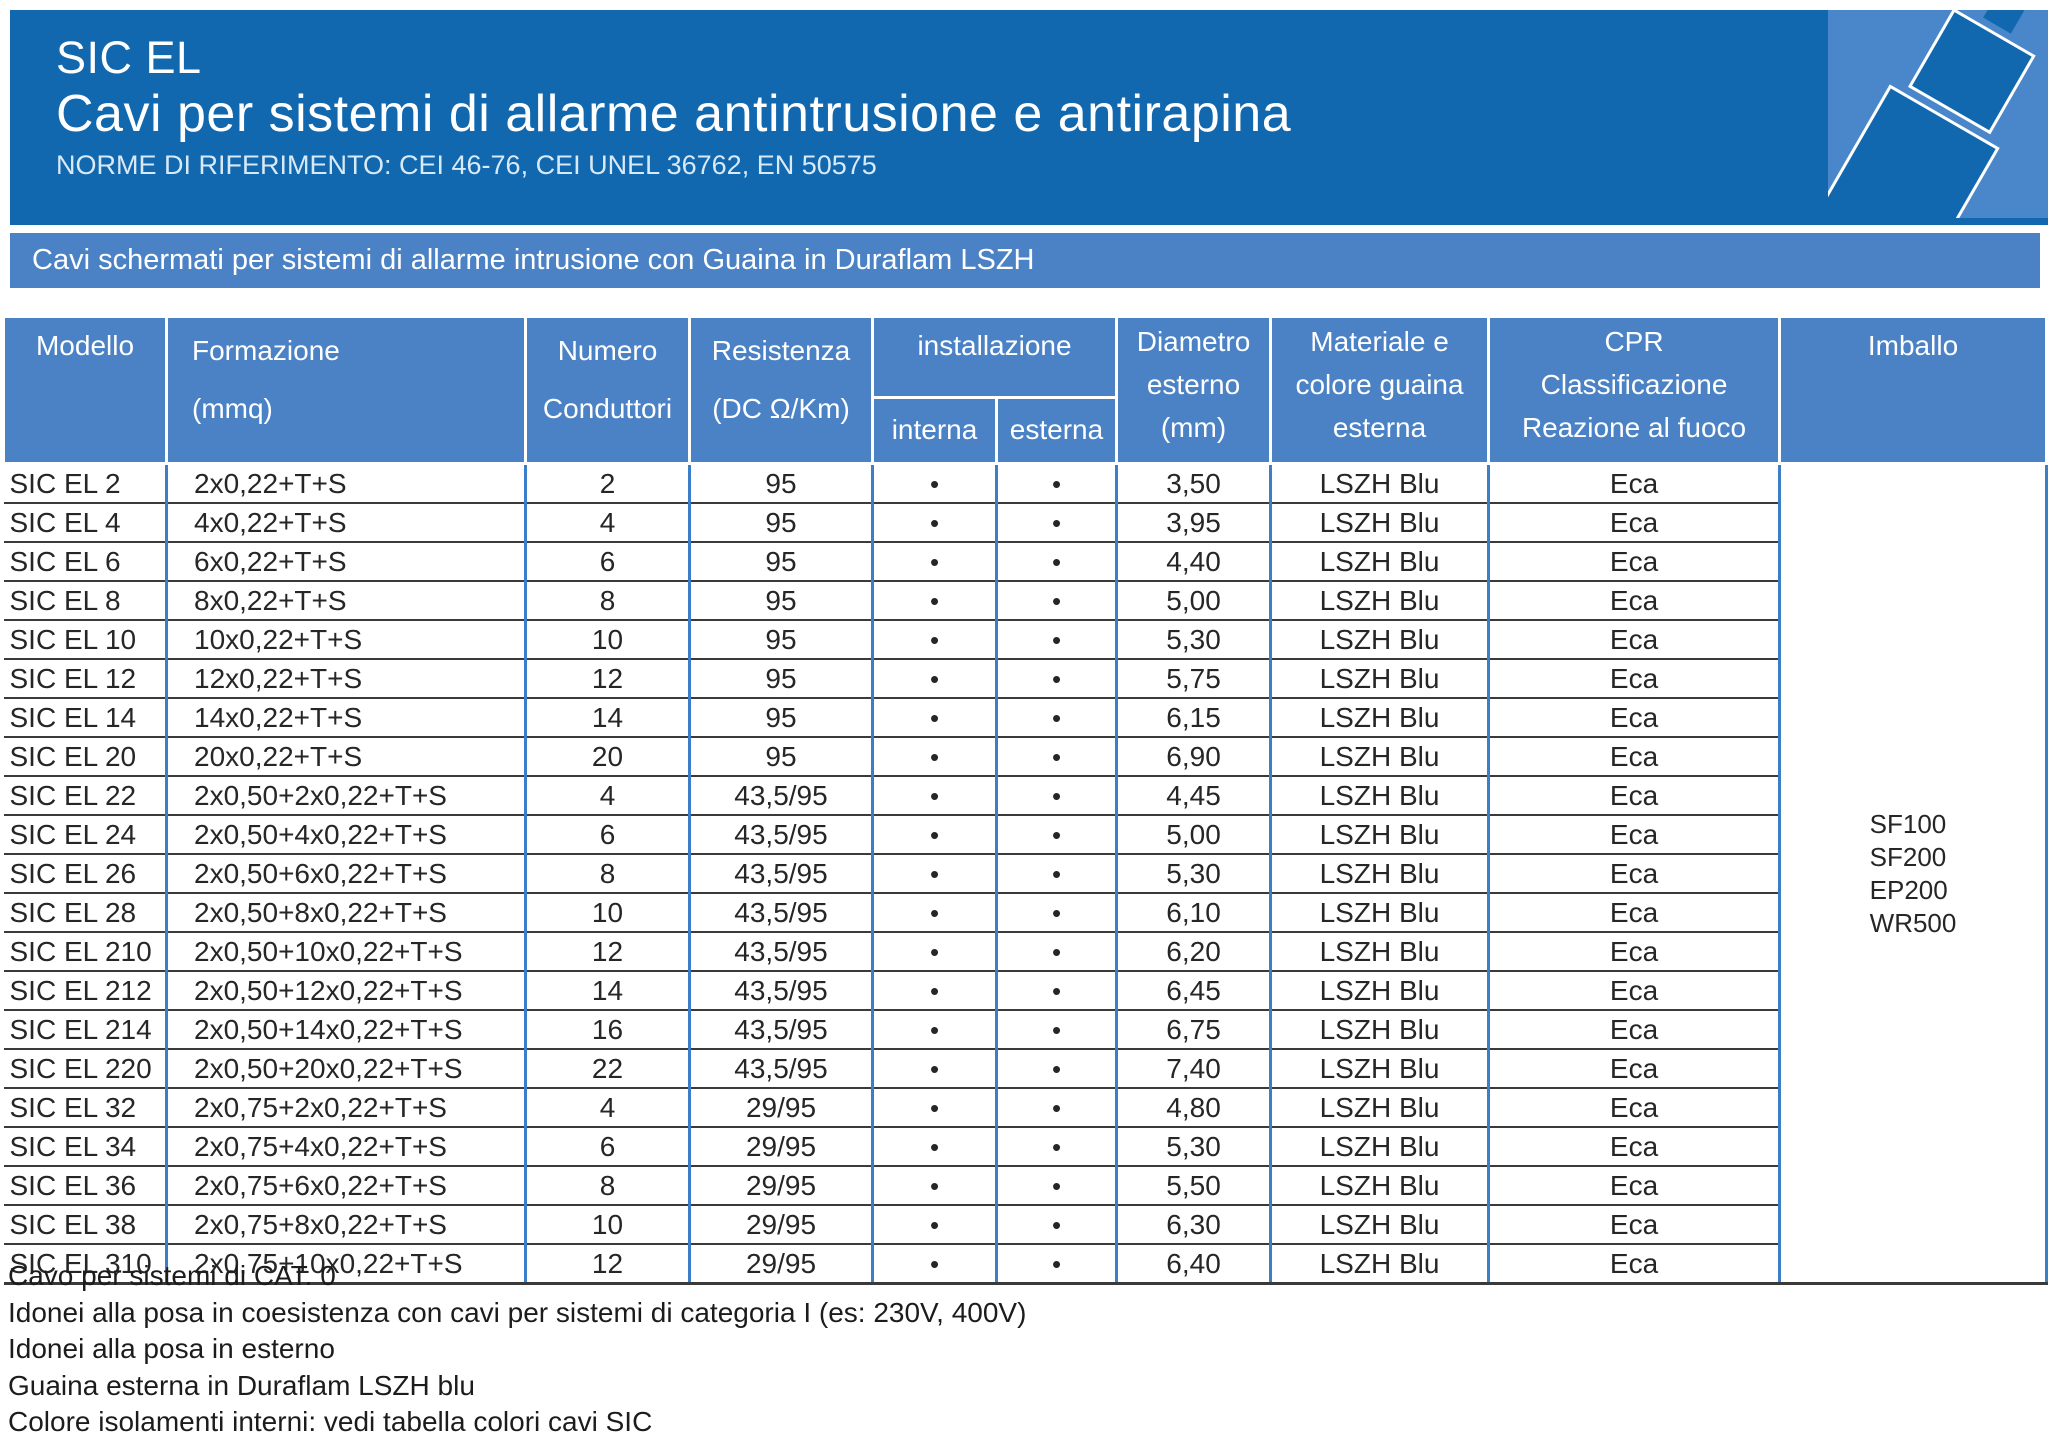 The image size is (2048, 1442). I want to click on cable-connector-icon, so click(1938, 114).